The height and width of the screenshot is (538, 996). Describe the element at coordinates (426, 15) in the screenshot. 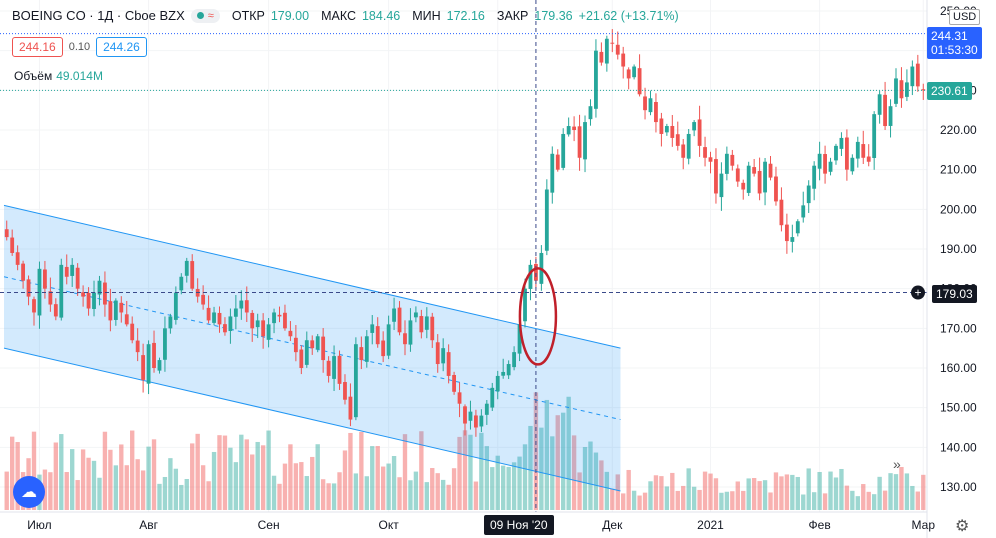

I see `low-label: МИН` at that location.